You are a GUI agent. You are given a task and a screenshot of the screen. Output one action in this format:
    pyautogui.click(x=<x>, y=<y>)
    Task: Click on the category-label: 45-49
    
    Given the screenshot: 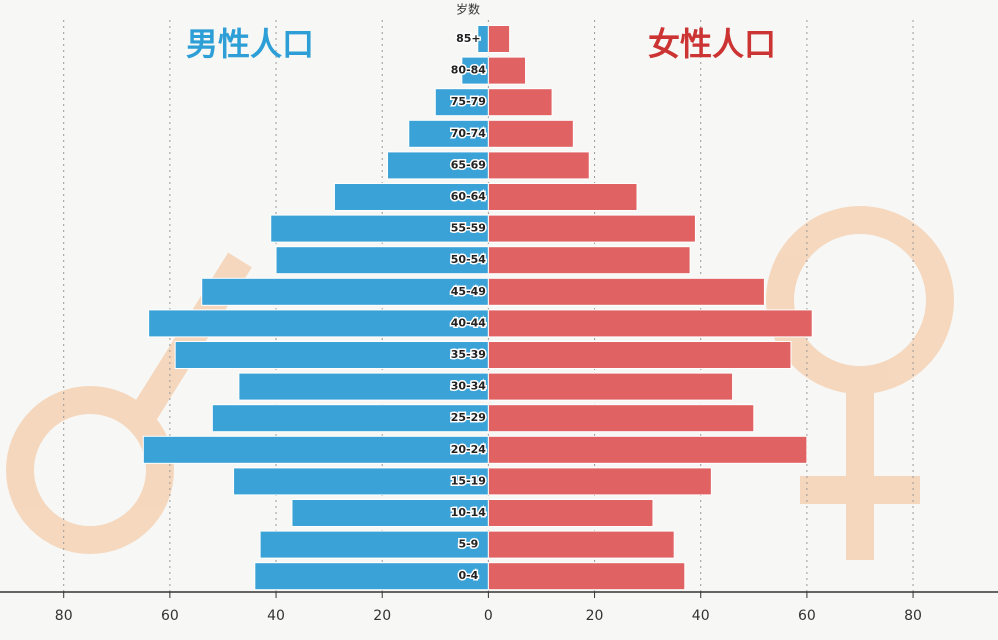 What is the action you would take?
    pyautogui.click(x=468, y=291)
    